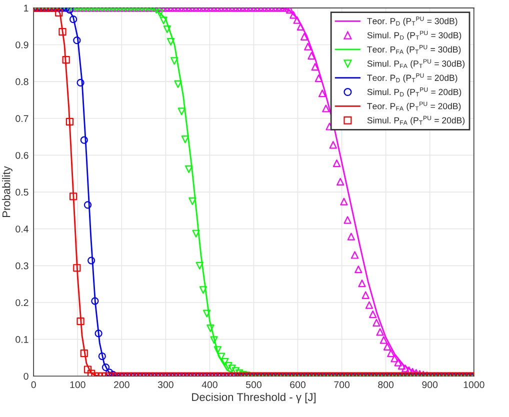  What do you see at coordinates (414, 106) in the screenshot?
I see `legend-label: Teor. P$_{FA}$ (P$_{T}$$^{PU}$ = 20dB)` at bounding box center [414, 106].